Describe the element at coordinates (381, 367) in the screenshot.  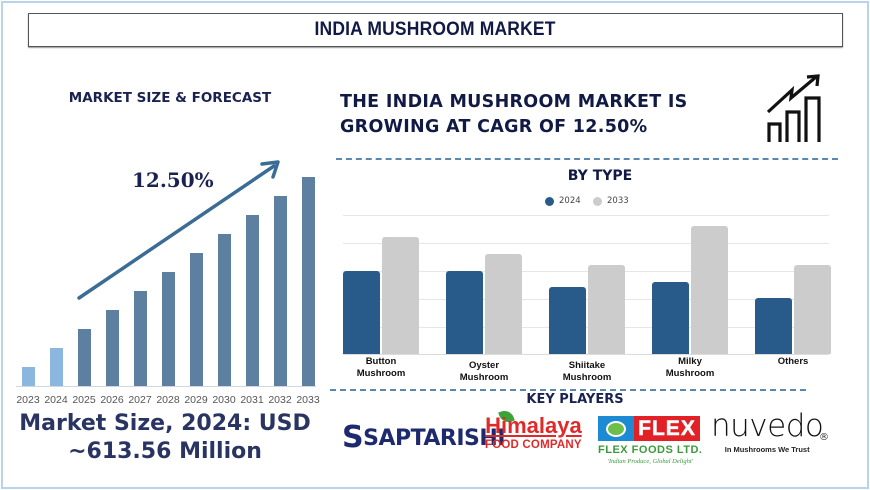
I see `category-label: Button Mushroom` at that location.